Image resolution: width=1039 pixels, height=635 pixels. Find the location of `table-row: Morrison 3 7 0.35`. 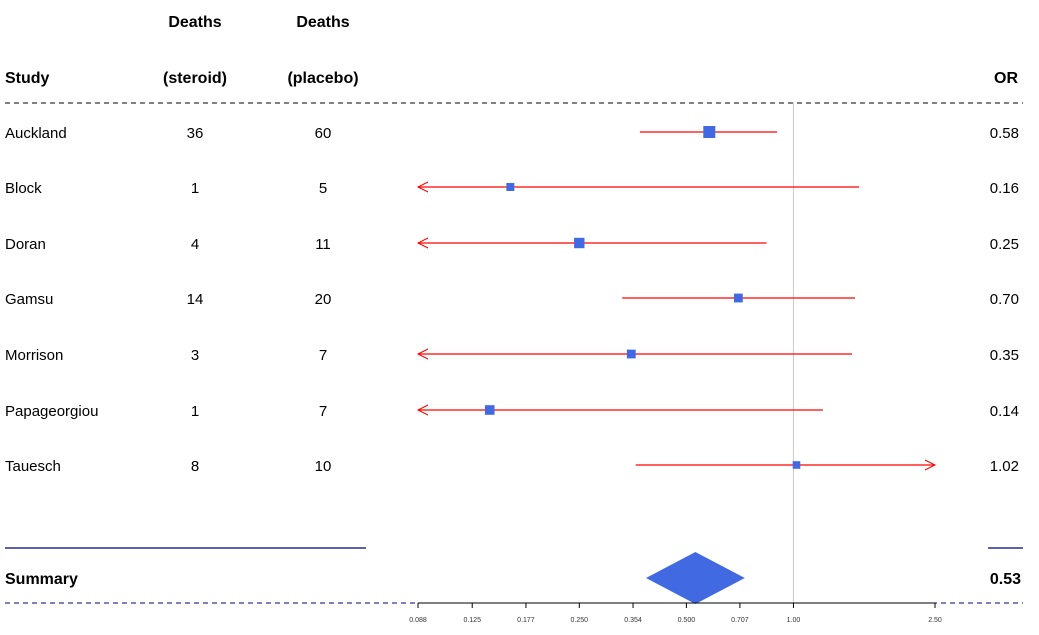

table-row: Morrison 3 7 0.35 is located at coordinates (512, 355).